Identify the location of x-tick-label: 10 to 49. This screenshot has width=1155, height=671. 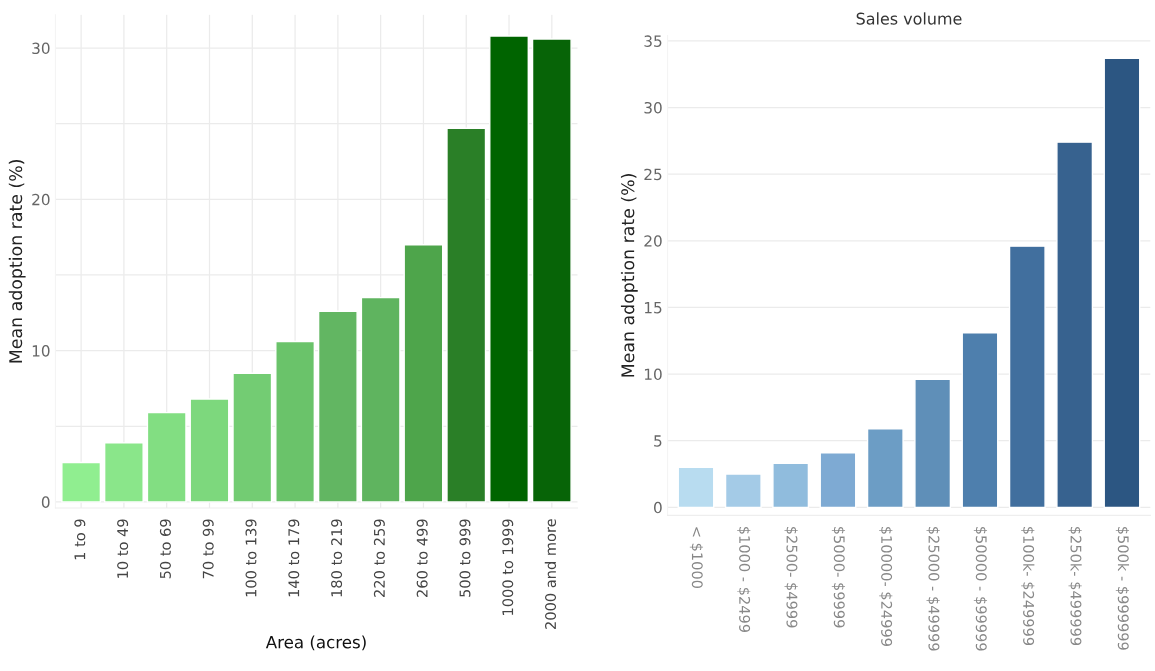
(123, 548).